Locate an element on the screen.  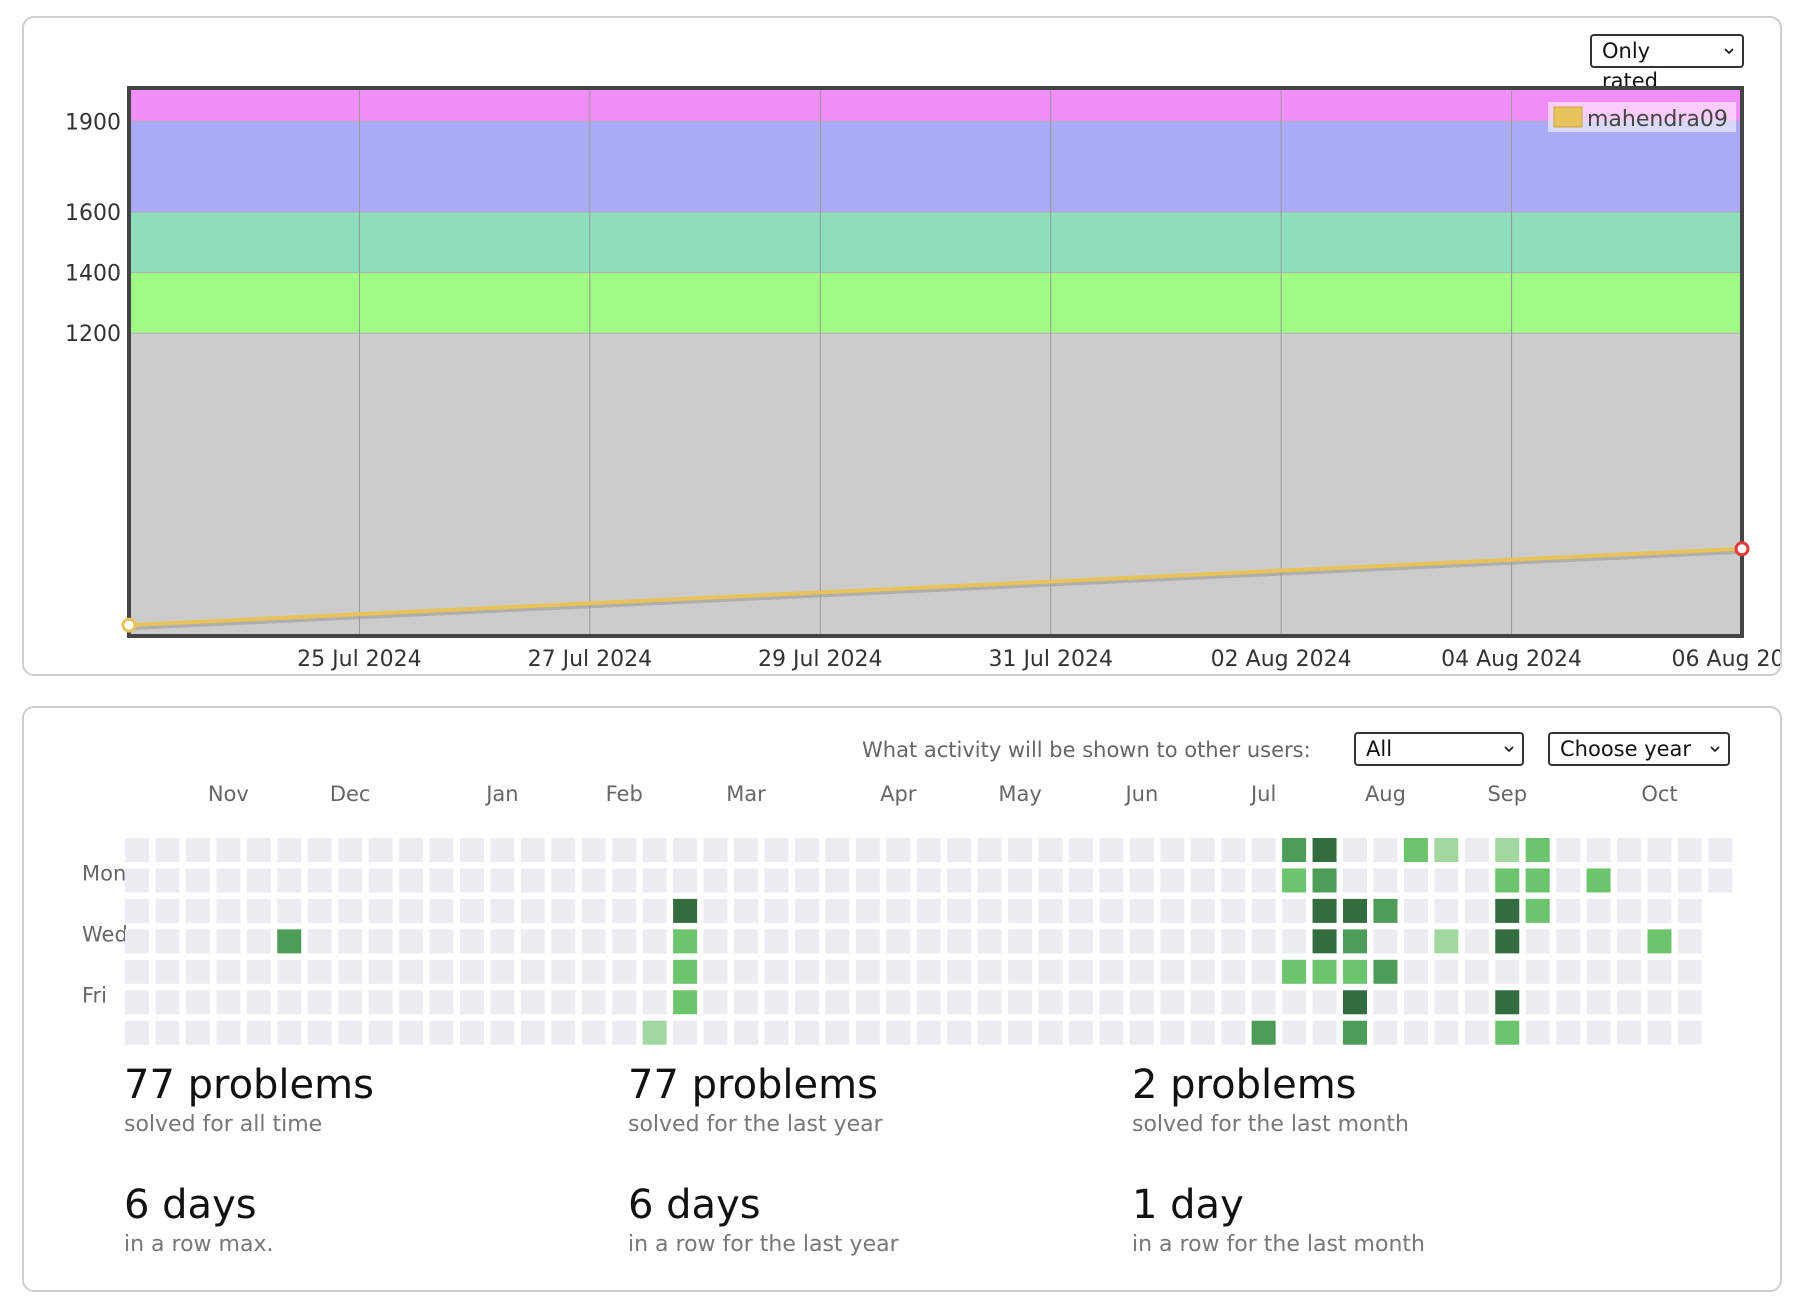
visibility-select: All is located at coordinates (1439, 749).